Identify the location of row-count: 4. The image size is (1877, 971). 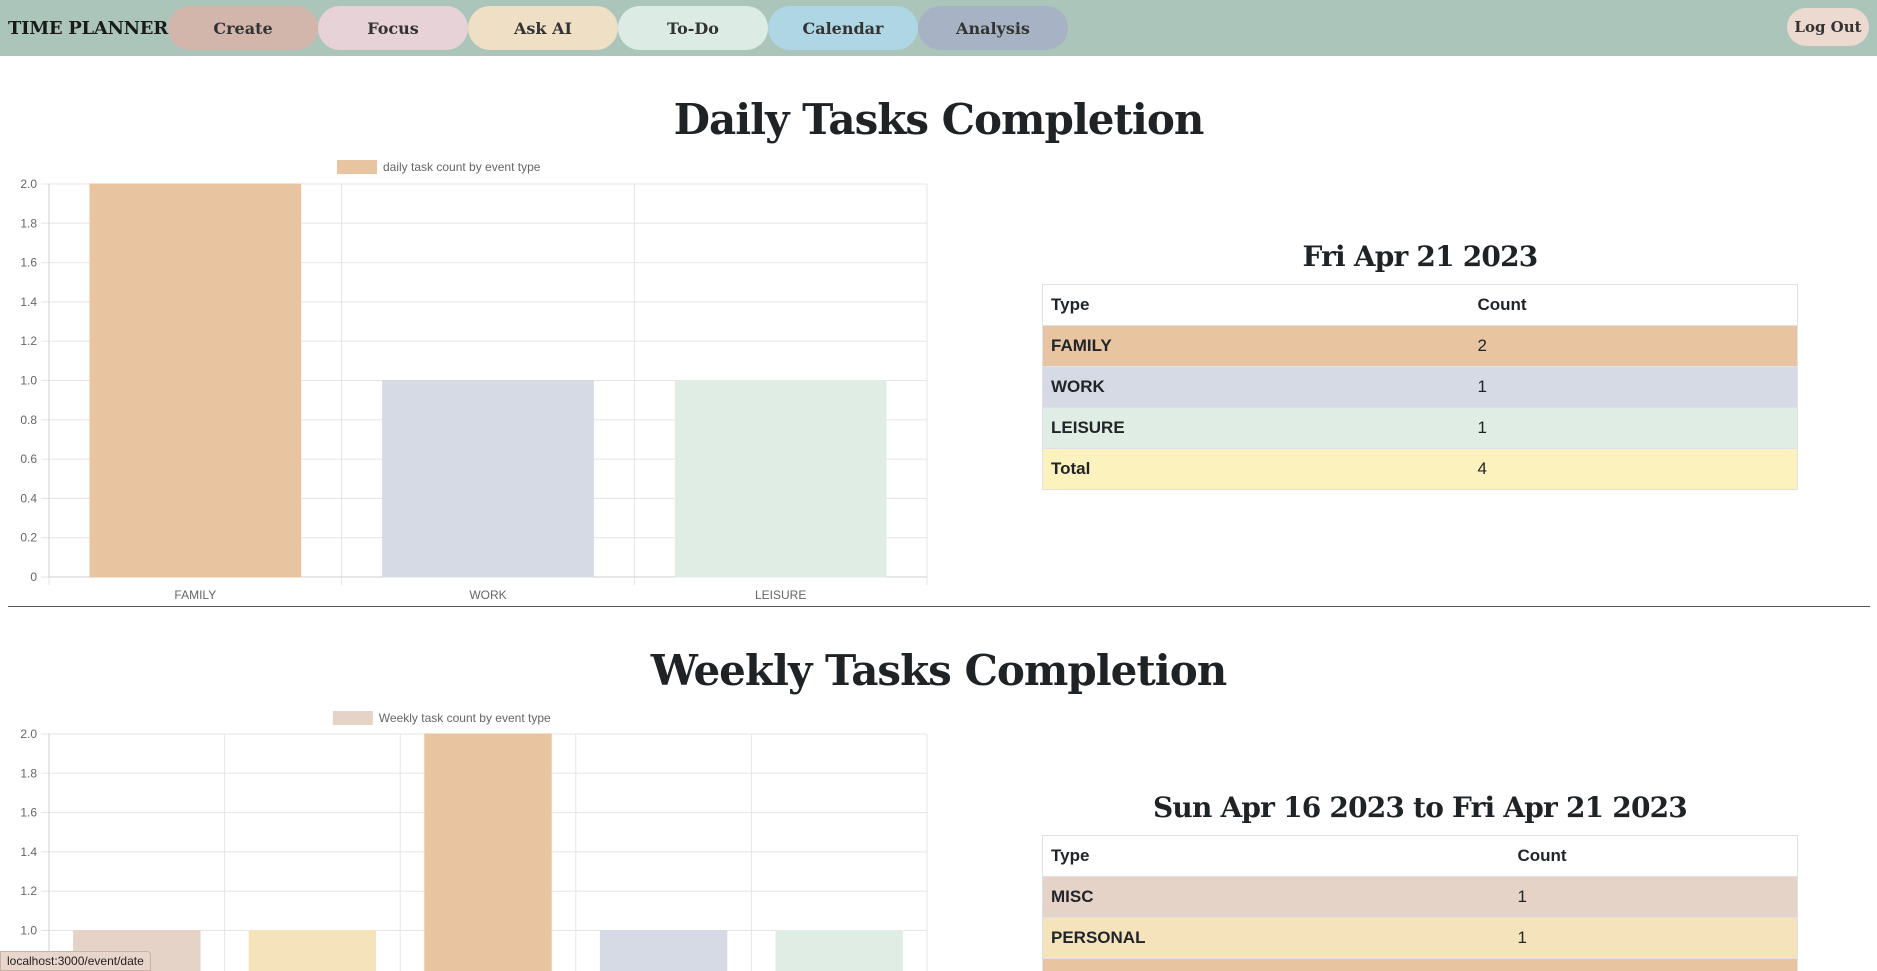
(1633, 469).